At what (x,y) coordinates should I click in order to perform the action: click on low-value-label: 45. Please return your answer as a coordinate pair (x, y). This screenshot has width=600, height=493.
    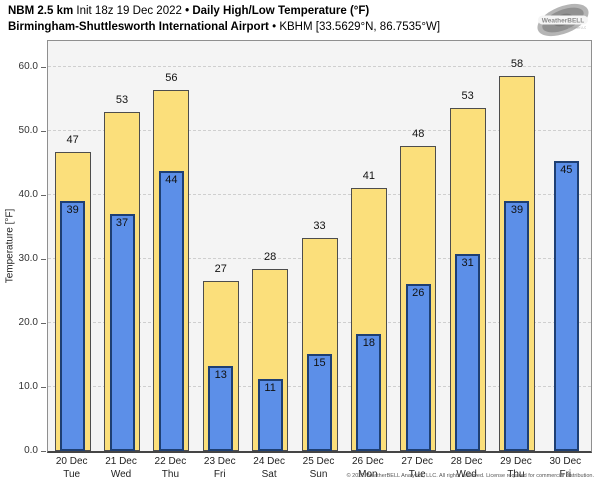
    Looking at the image, I should click on (566, 169).